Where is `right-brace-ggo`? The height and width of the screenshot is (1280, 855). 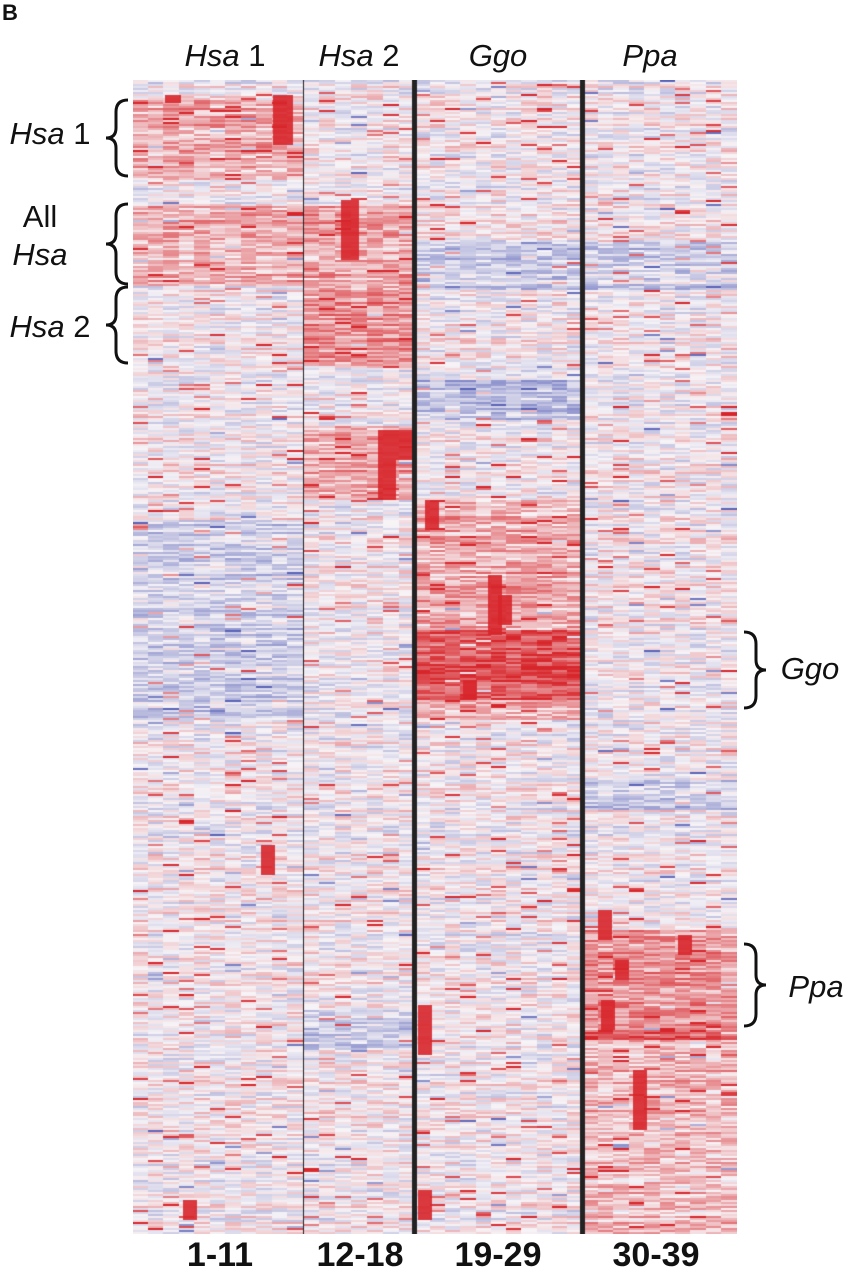
right-brace-ggo is located at coordinates (755, 670).